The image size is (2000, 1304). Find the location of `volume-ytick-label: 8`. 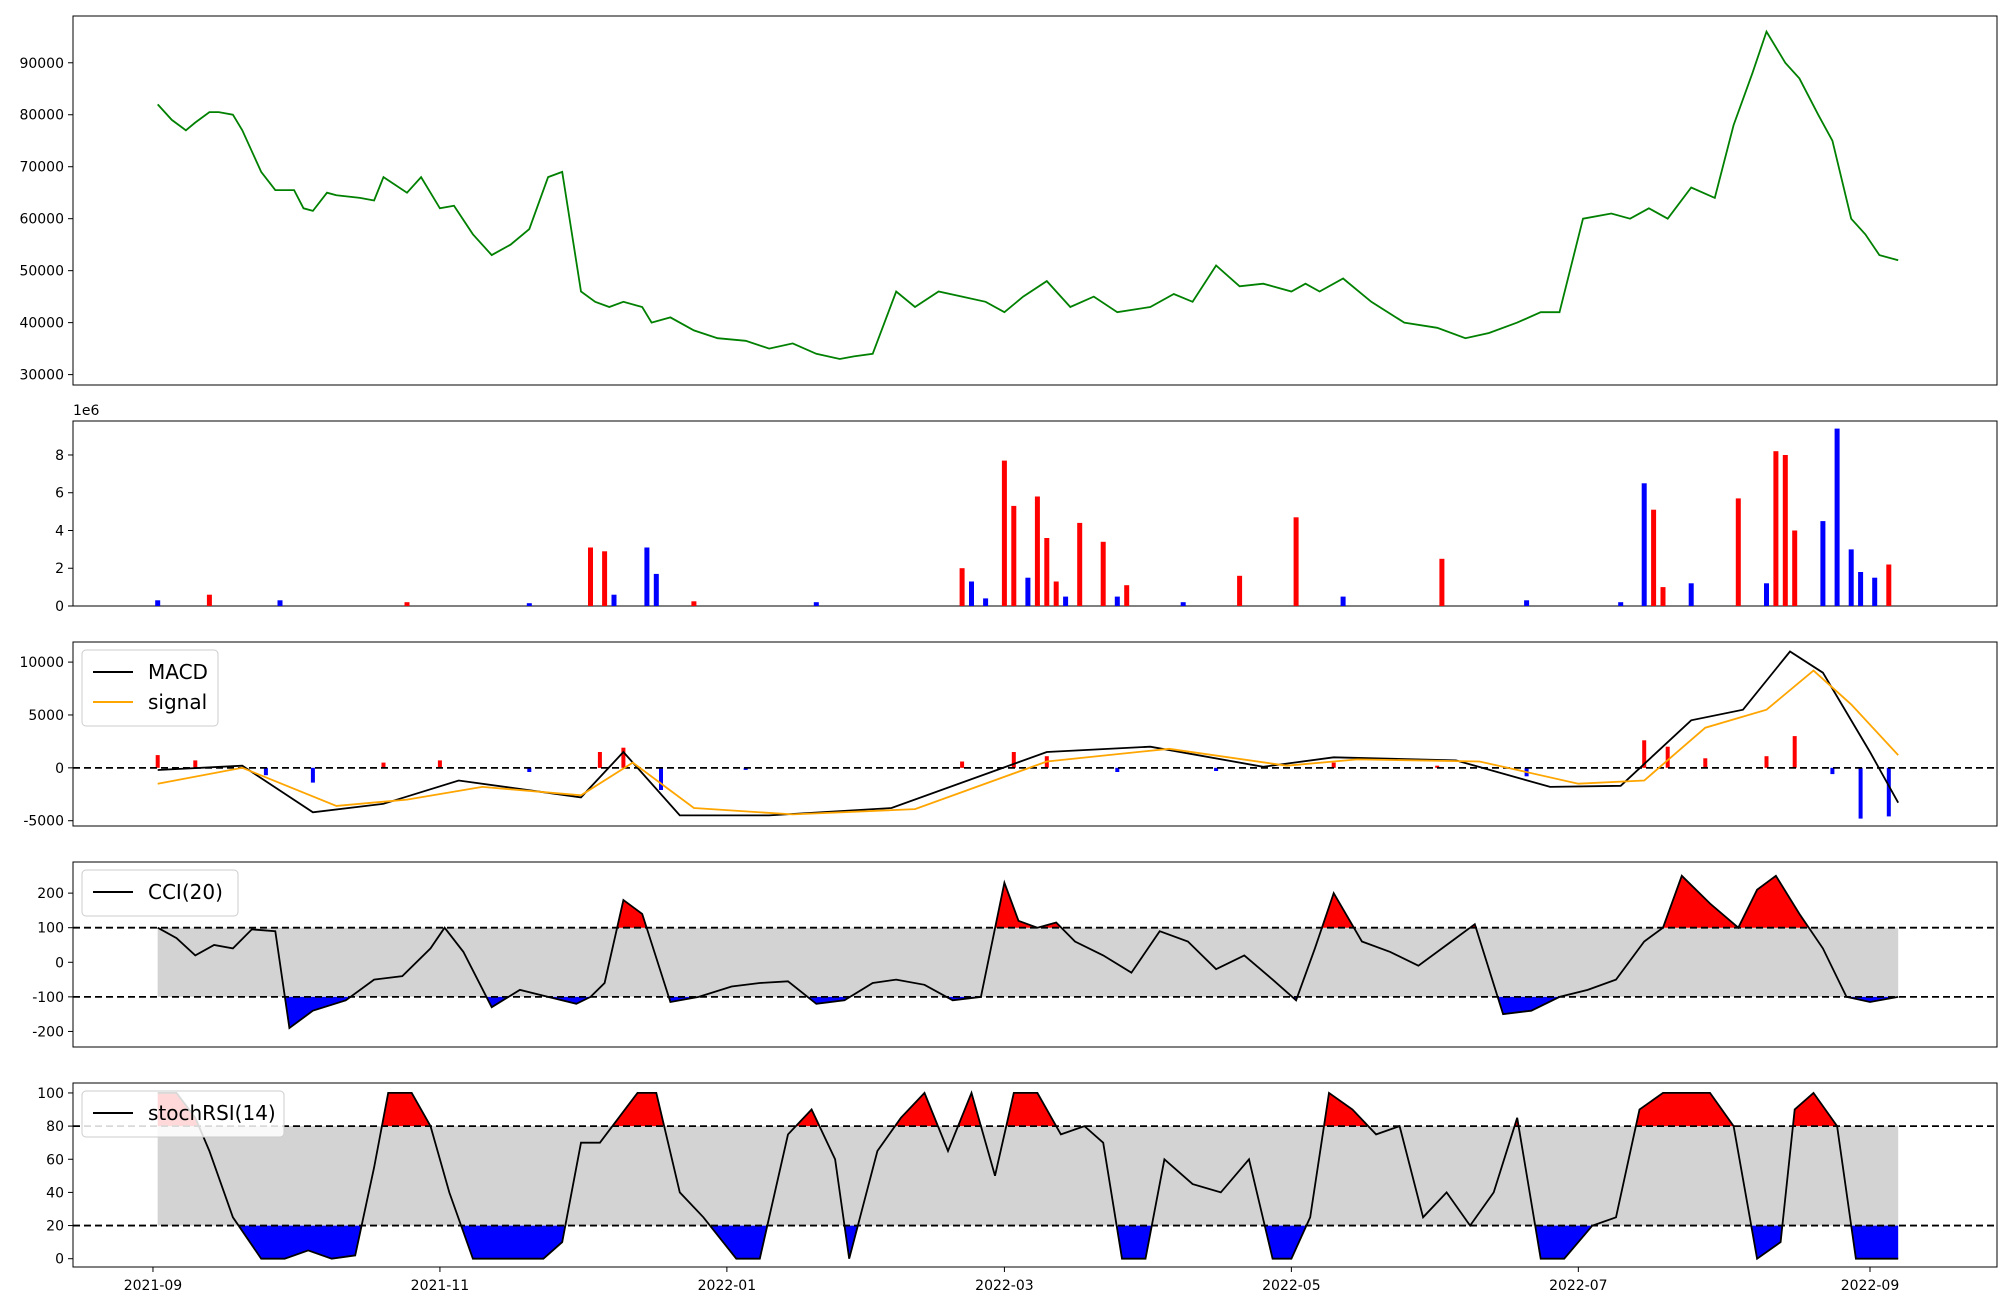

volume-ytick-label: 8 is located at coordinates (59, 456).